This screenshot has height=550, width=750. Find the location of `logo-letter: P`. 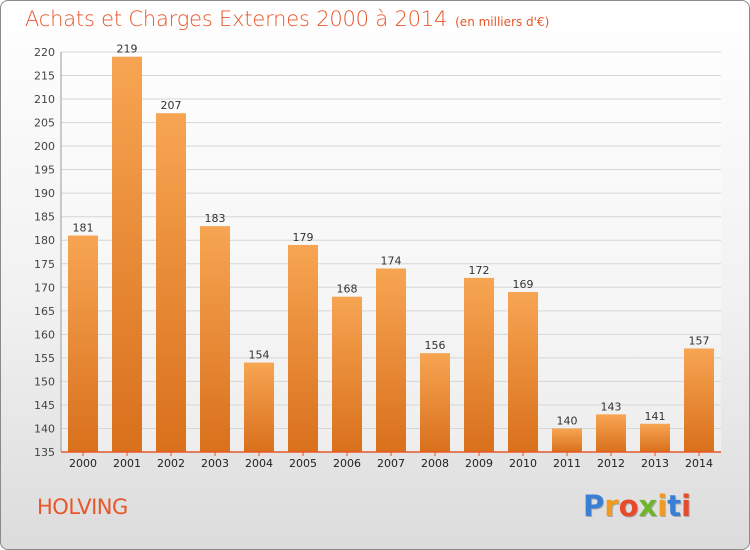

logo-letter: P is located at coordinates (594, 506).